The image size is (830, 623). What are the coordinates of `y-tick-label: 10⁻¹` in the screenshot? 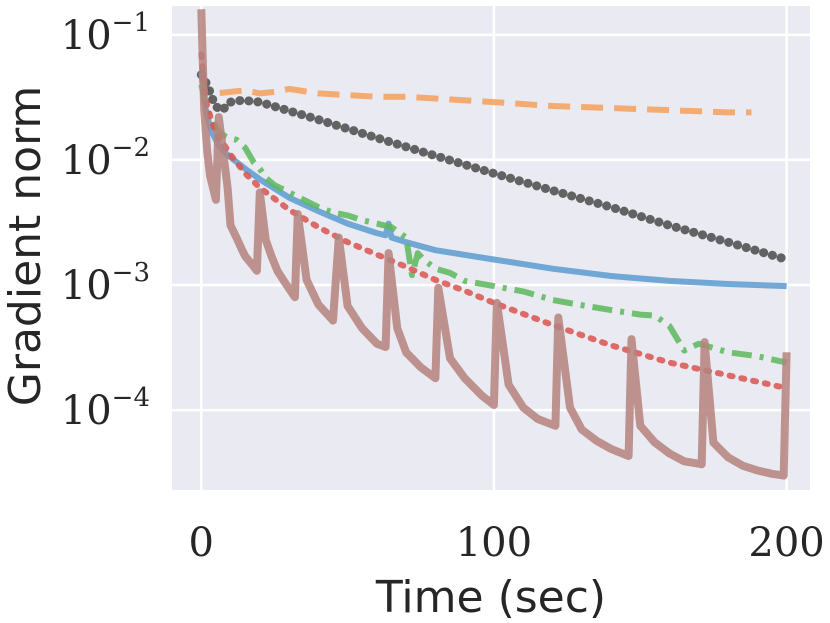 It's located at (105, 33).